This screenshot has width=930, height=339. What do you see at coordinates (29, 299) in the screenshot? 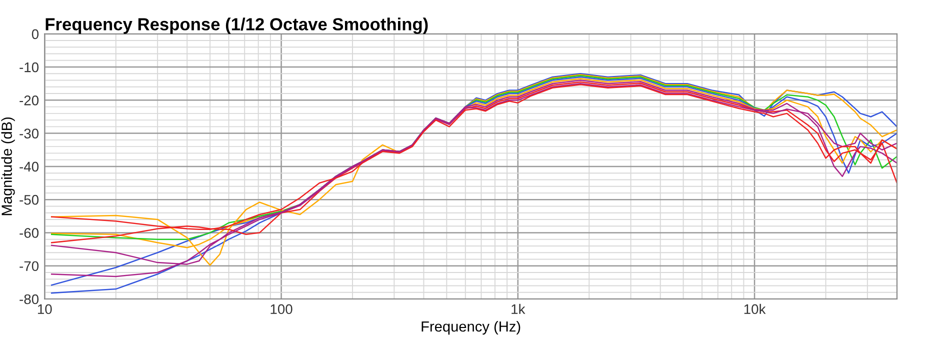
I see `y-tick-label: -80` at bounding box center [29, 299].